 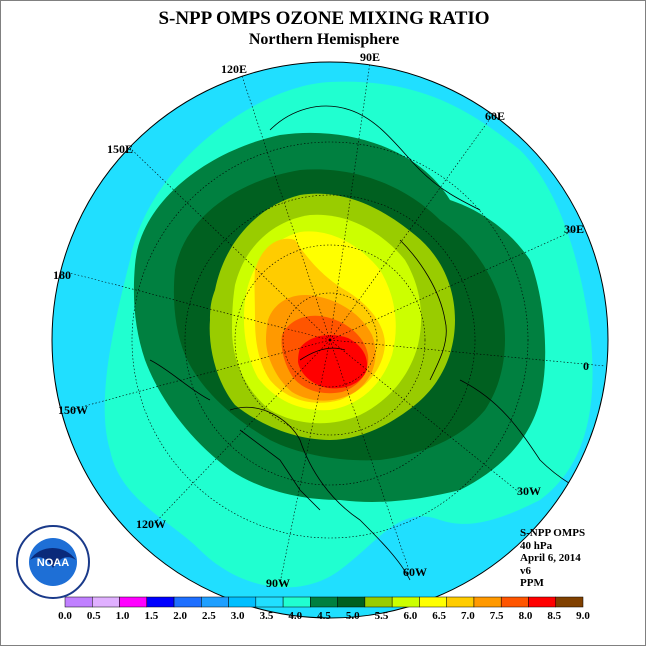 What do you see at coordinates (526, 616) in the screenshot?
I see `colorbar-label: 8.0` at bounding box center [526, 616].